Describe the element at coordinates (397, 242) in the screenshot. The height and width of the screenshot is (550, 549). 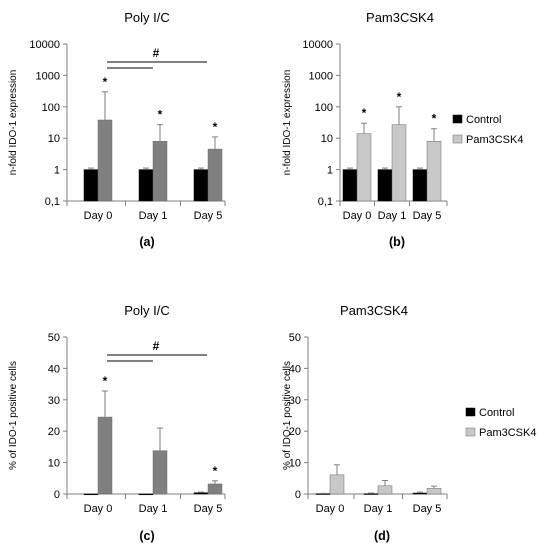
I see `panel-label: (b)` at that location.